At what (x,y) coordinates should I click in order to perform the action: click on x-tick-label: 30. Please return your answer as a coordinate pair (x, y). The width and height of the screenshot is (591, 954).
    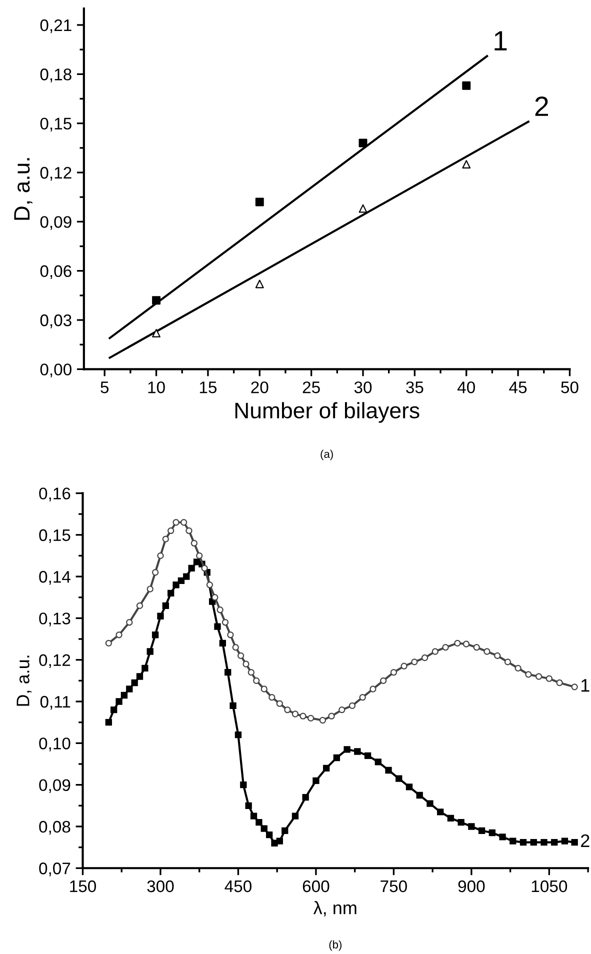
    Looking at the image, I should click on (363, 387).